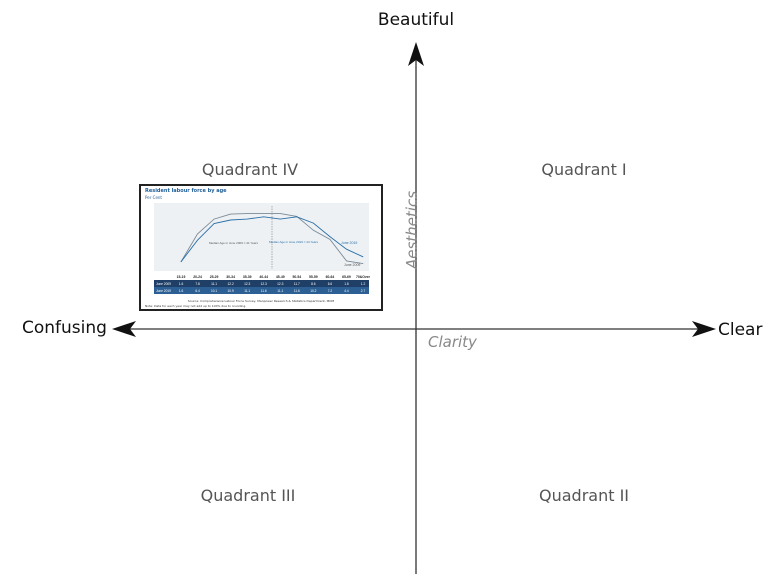  I want to click on table-cell: 6.6, so click(330, 284).